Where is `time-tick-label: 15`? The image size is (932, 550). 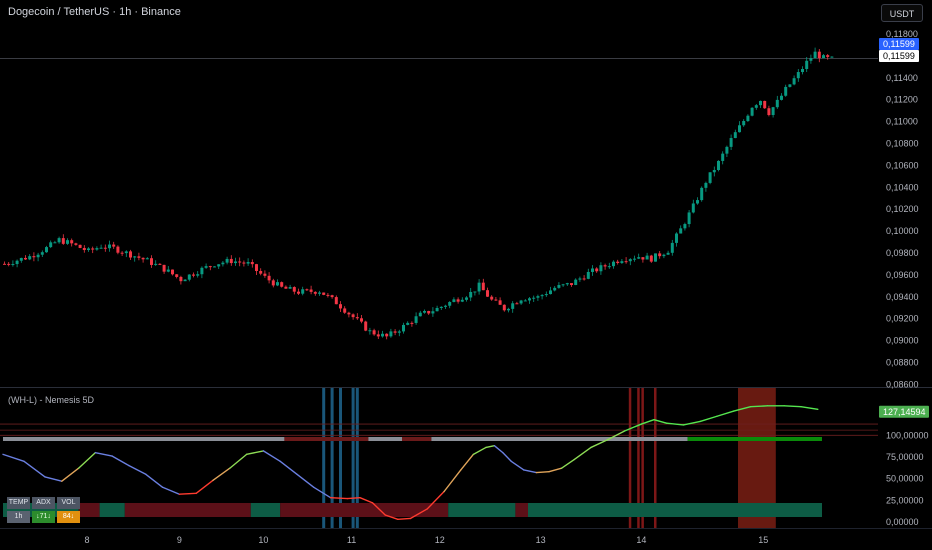 time-tick-label: 15 is located at coordinates (763, 540).